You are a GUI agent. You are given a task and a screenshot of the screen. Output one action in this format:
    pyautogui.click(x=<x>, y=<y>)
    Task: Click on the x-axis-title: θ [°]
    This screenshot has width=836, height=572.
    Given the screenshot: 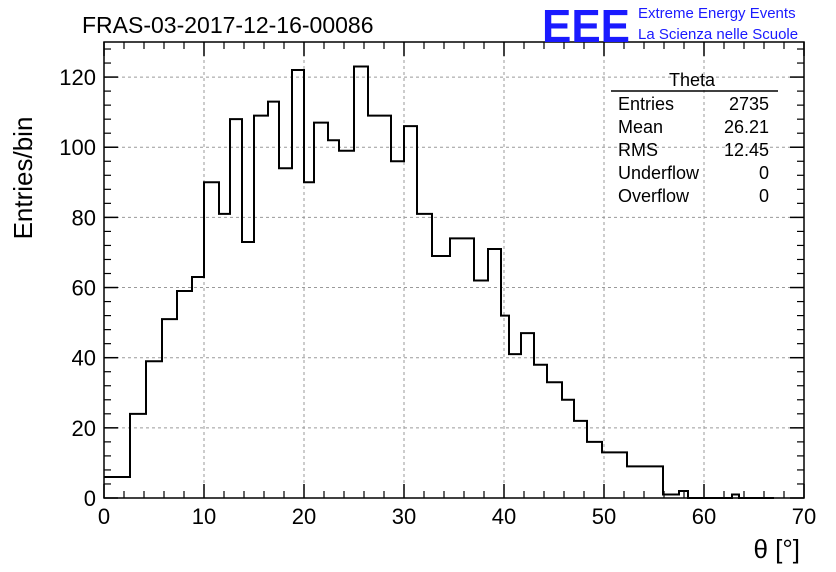 What is the action you would take?
    pyautogui.click(x=776, y=549)
    